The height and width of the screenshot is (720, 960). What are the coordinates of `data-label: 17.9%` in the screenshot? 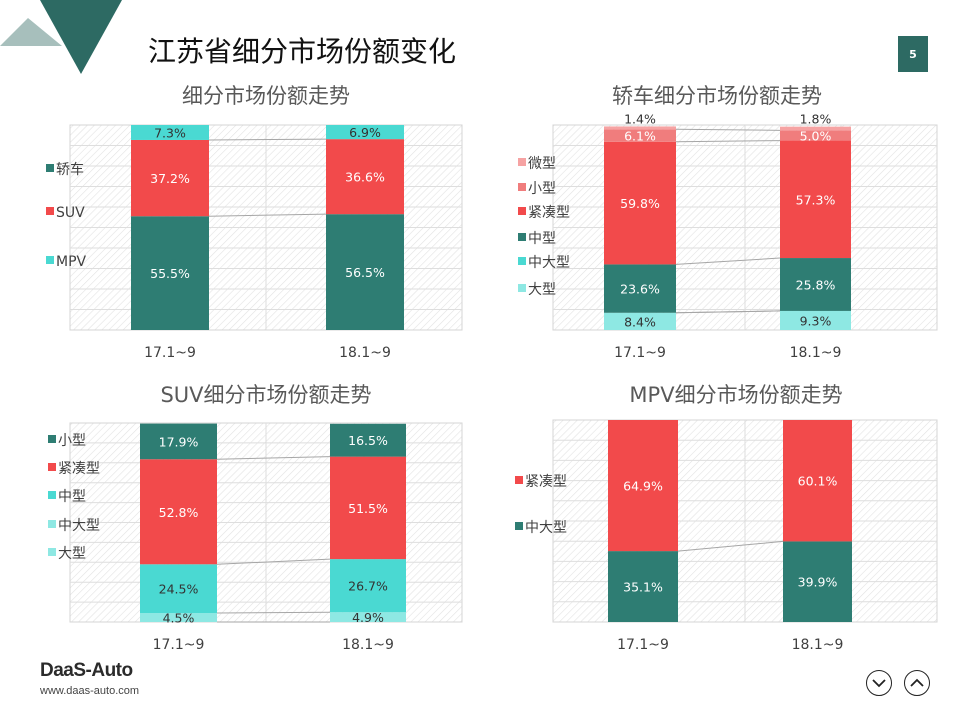 It's located at (179, 441).